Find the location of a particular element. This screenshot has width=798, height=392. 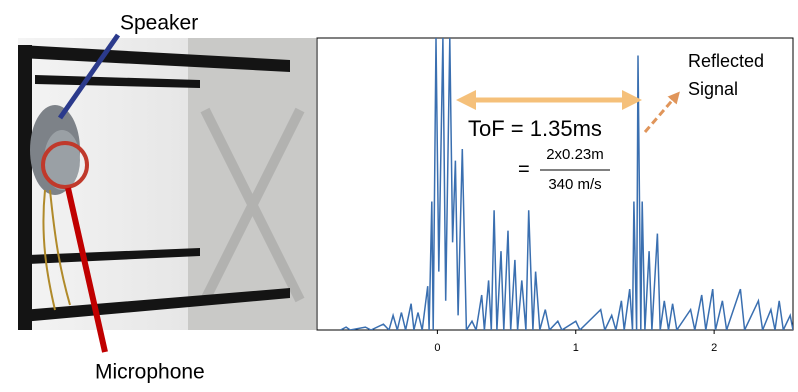

x-tick-label: 2 is located at coordinates (714, 348).